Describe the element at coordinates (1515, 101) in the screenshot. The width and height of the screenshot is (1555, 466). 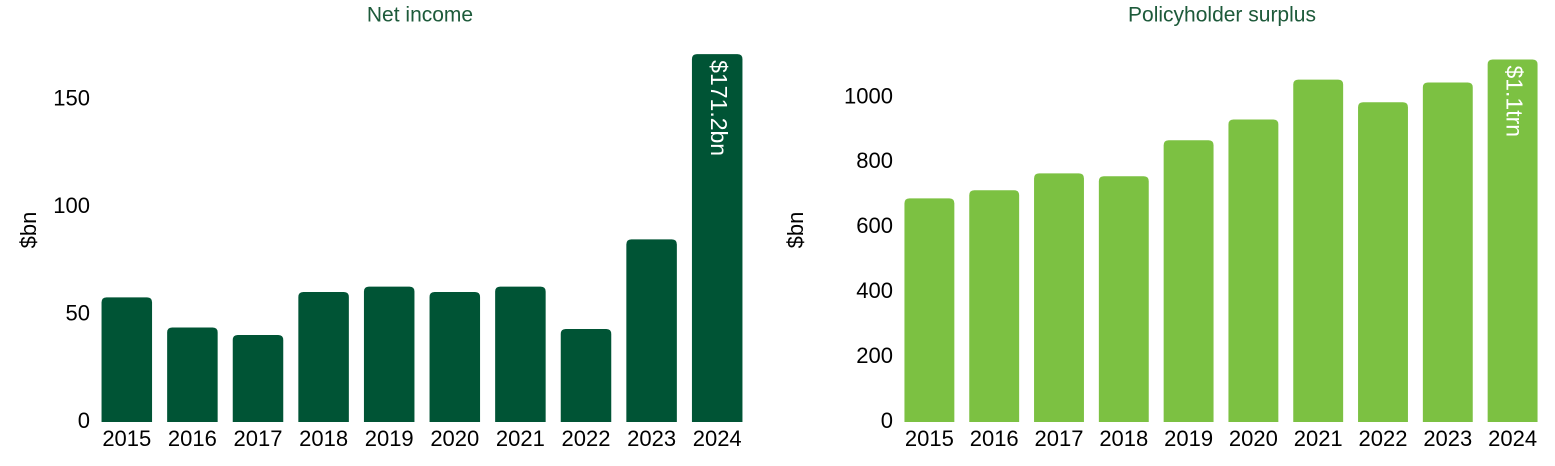
I see `value-label: $1.1trn` at that location.